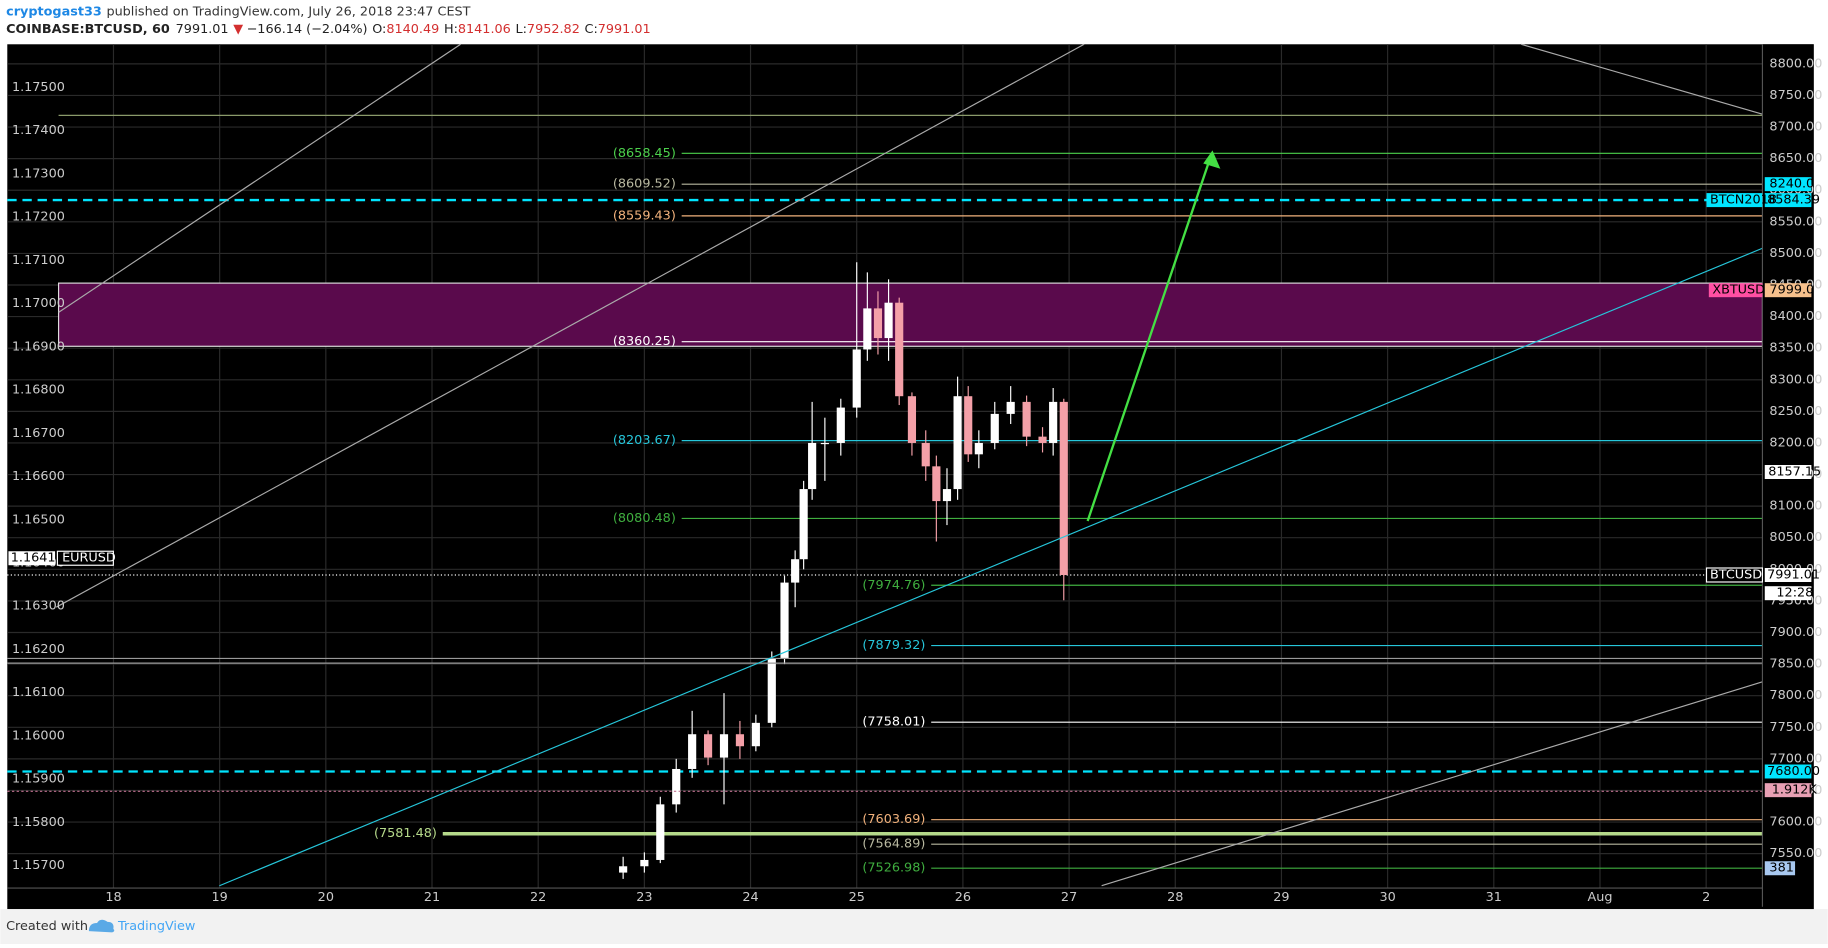  I want to click on y-tick-label: 8500.00, so click(1795, 253).